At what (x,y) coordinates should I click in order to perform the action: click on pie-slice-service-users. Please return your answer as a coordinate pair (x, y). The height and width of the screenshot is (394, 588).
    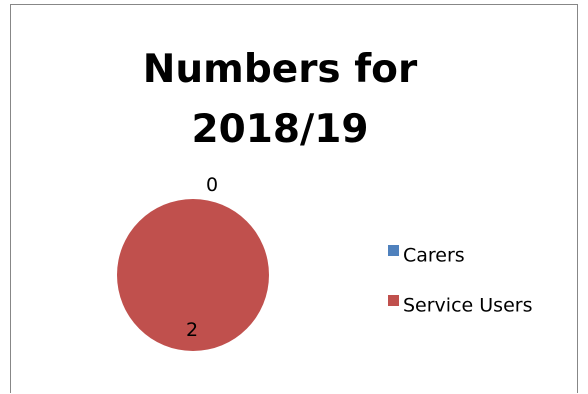
    Looking at the image, I should click on (193, 275).